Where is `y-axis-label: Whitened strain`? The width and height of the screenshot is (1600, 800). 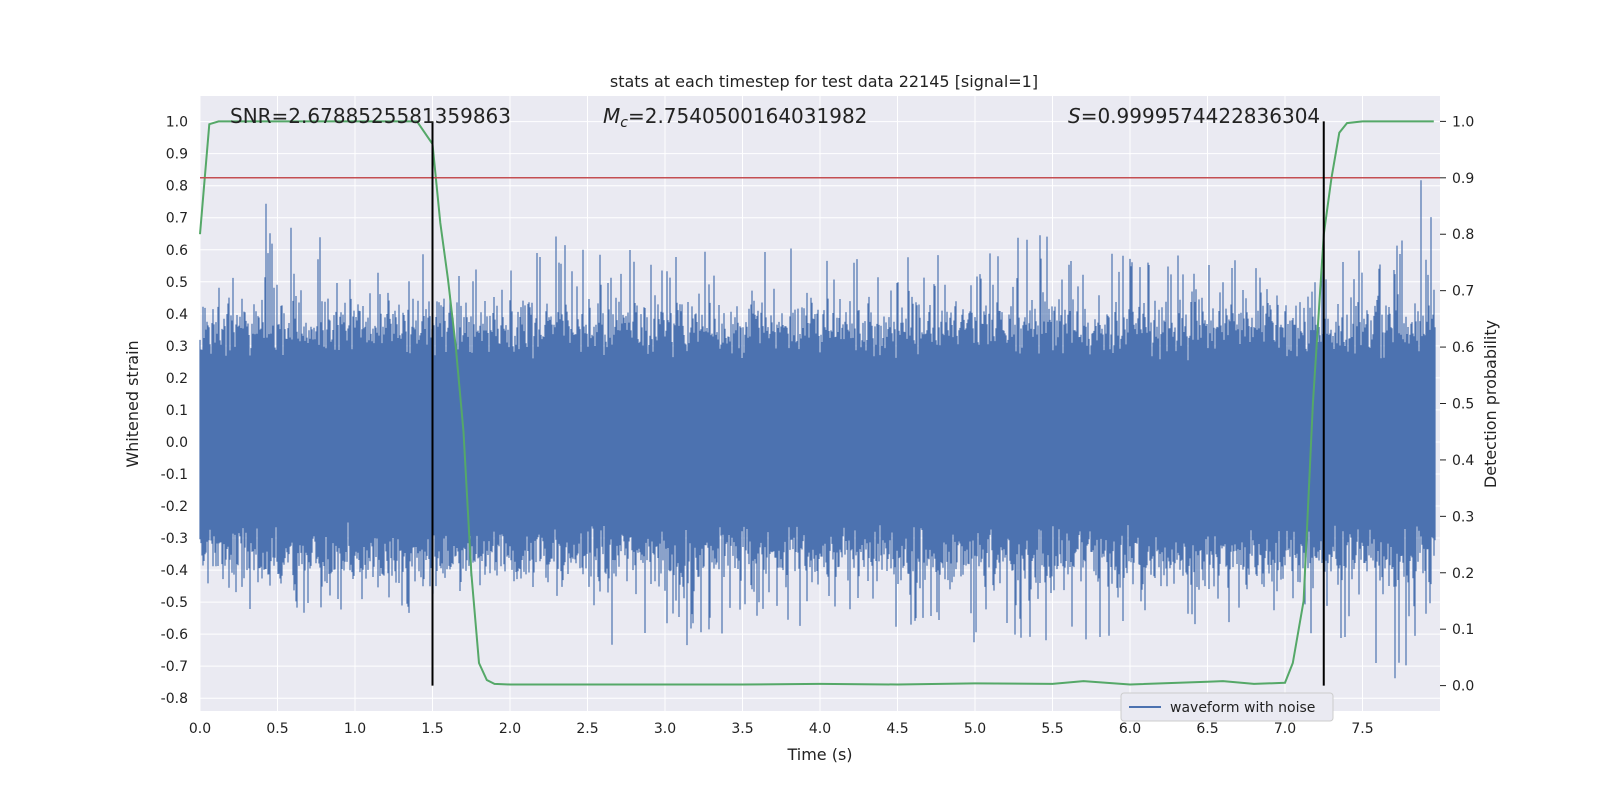
y-axis-label: Whitened strain is located at coordinates (132, 403).